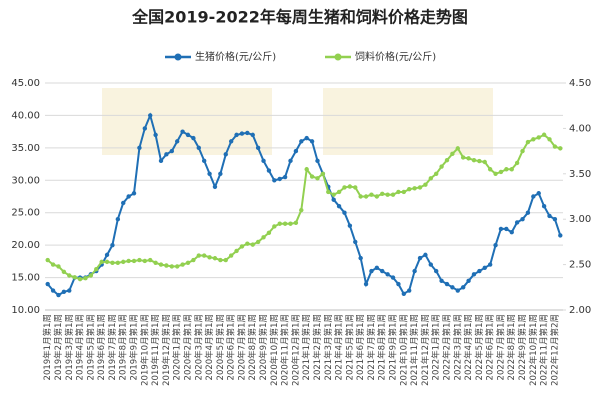  I want to click on x-tick-label: 2020年5月第1周, so click(220, 347).